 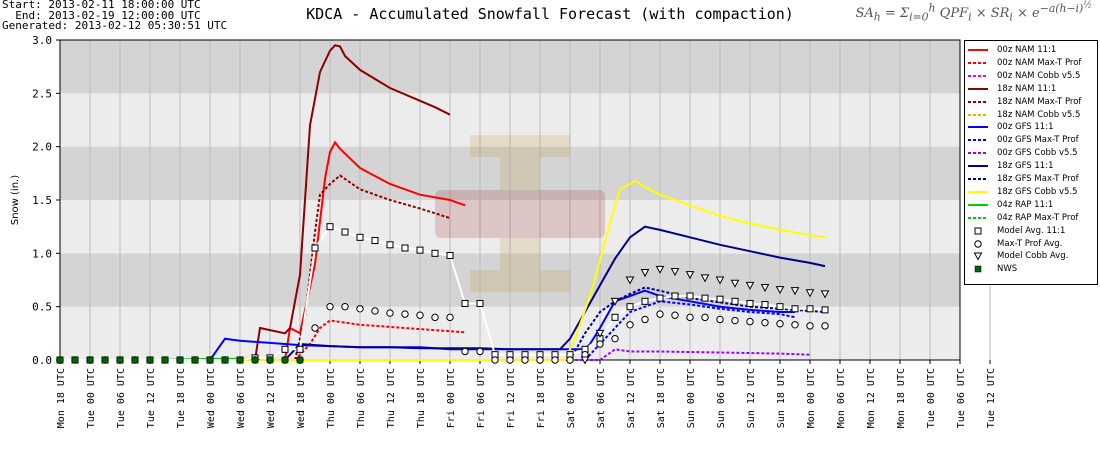 I want to click on series-18z-gfs-max-t-prof-line, so click(x=443, y=323).